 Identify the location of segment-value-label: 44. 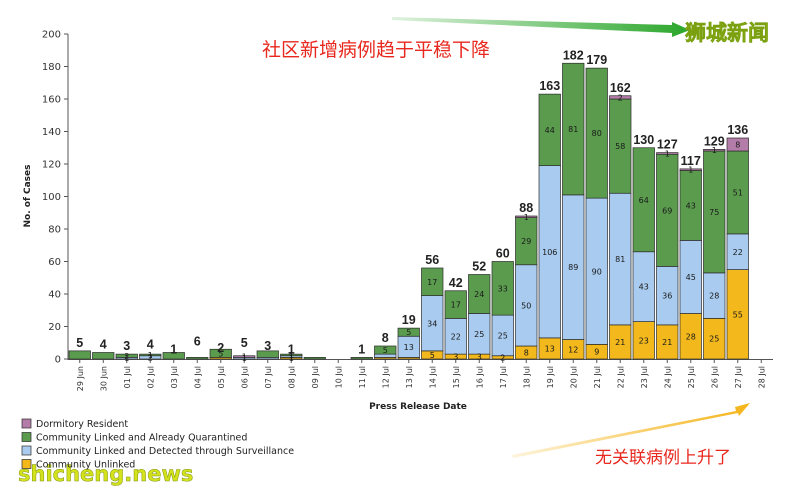
(550, 130).